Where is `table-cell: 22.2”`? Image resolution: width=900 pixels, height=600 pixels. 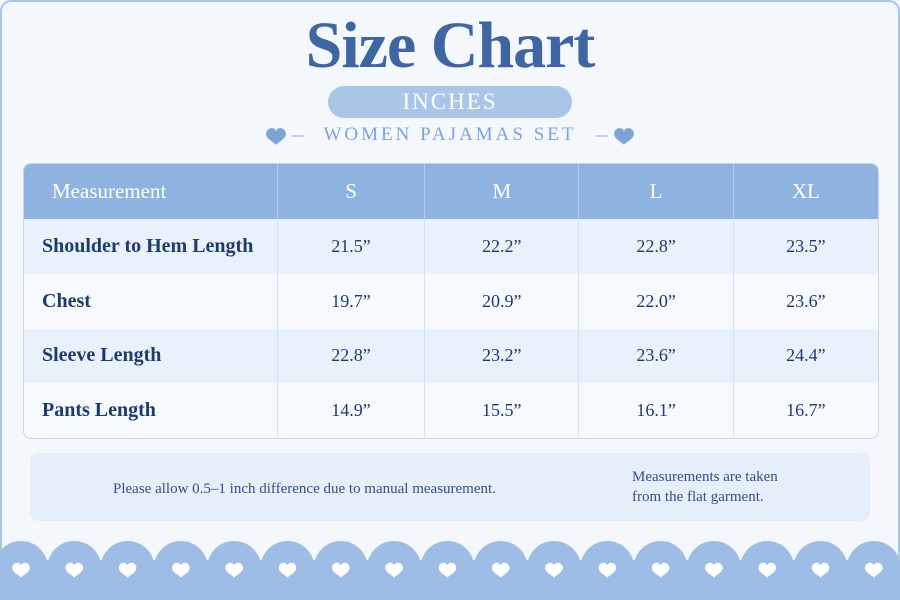 table-cell: 22.2” is located at coordinates (501, 246).